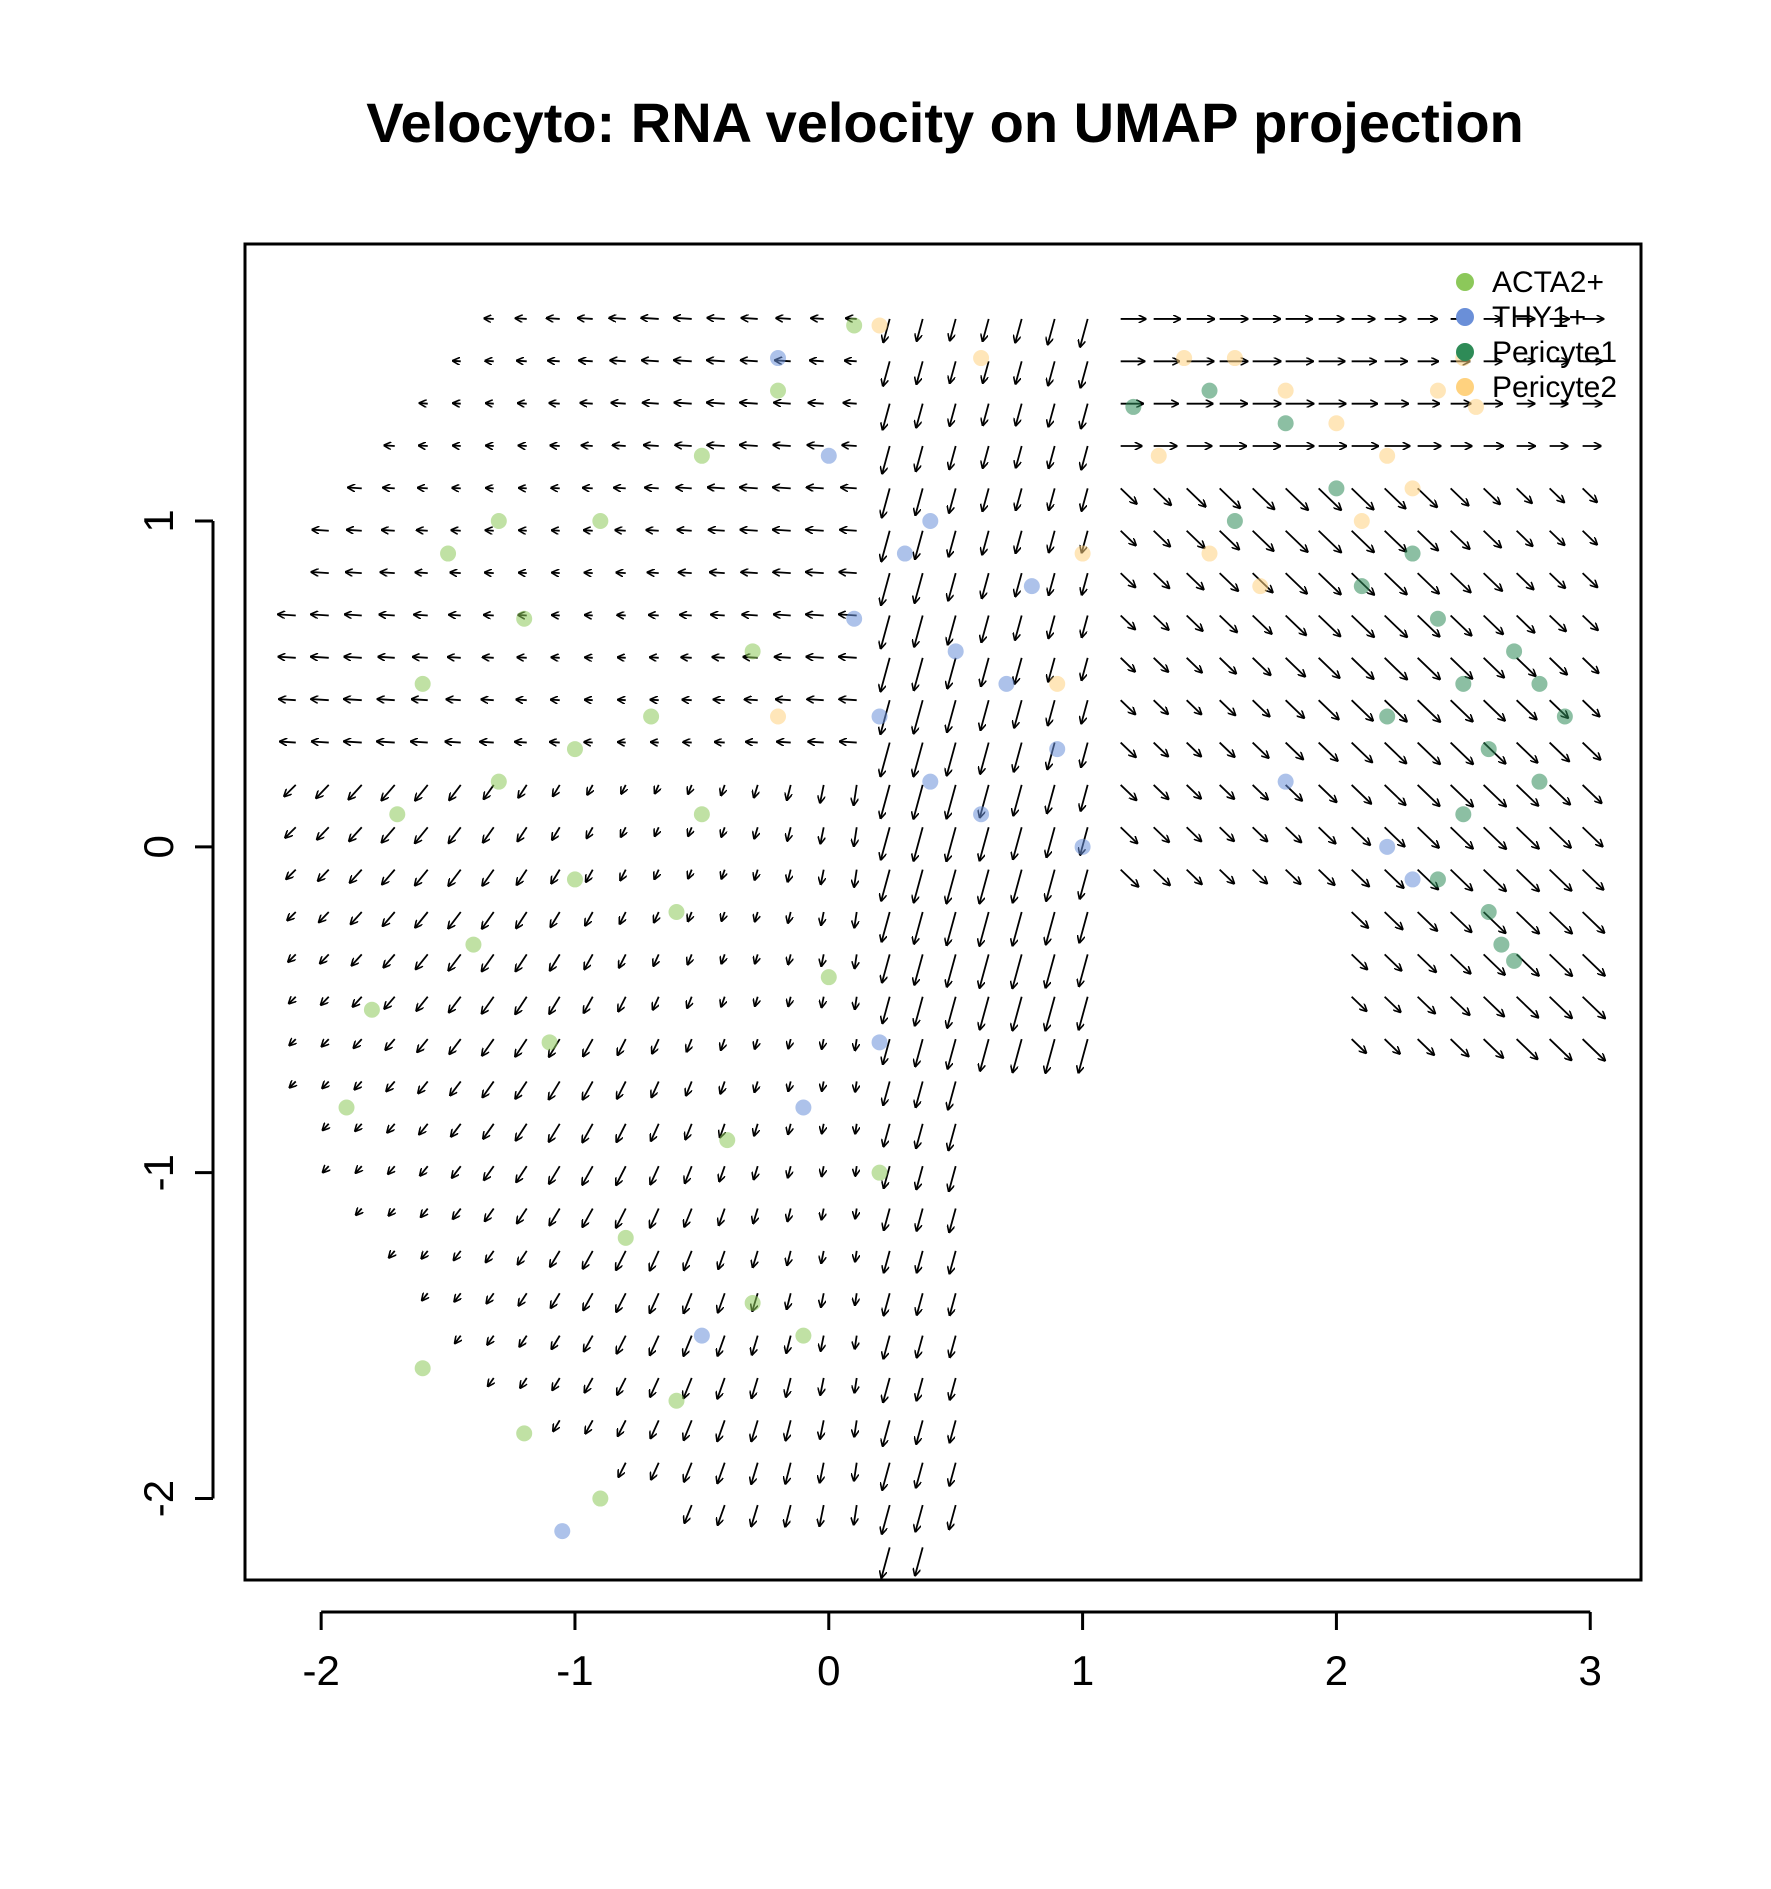  I want to click on x-tick-label: 0, so click(828, 1670).